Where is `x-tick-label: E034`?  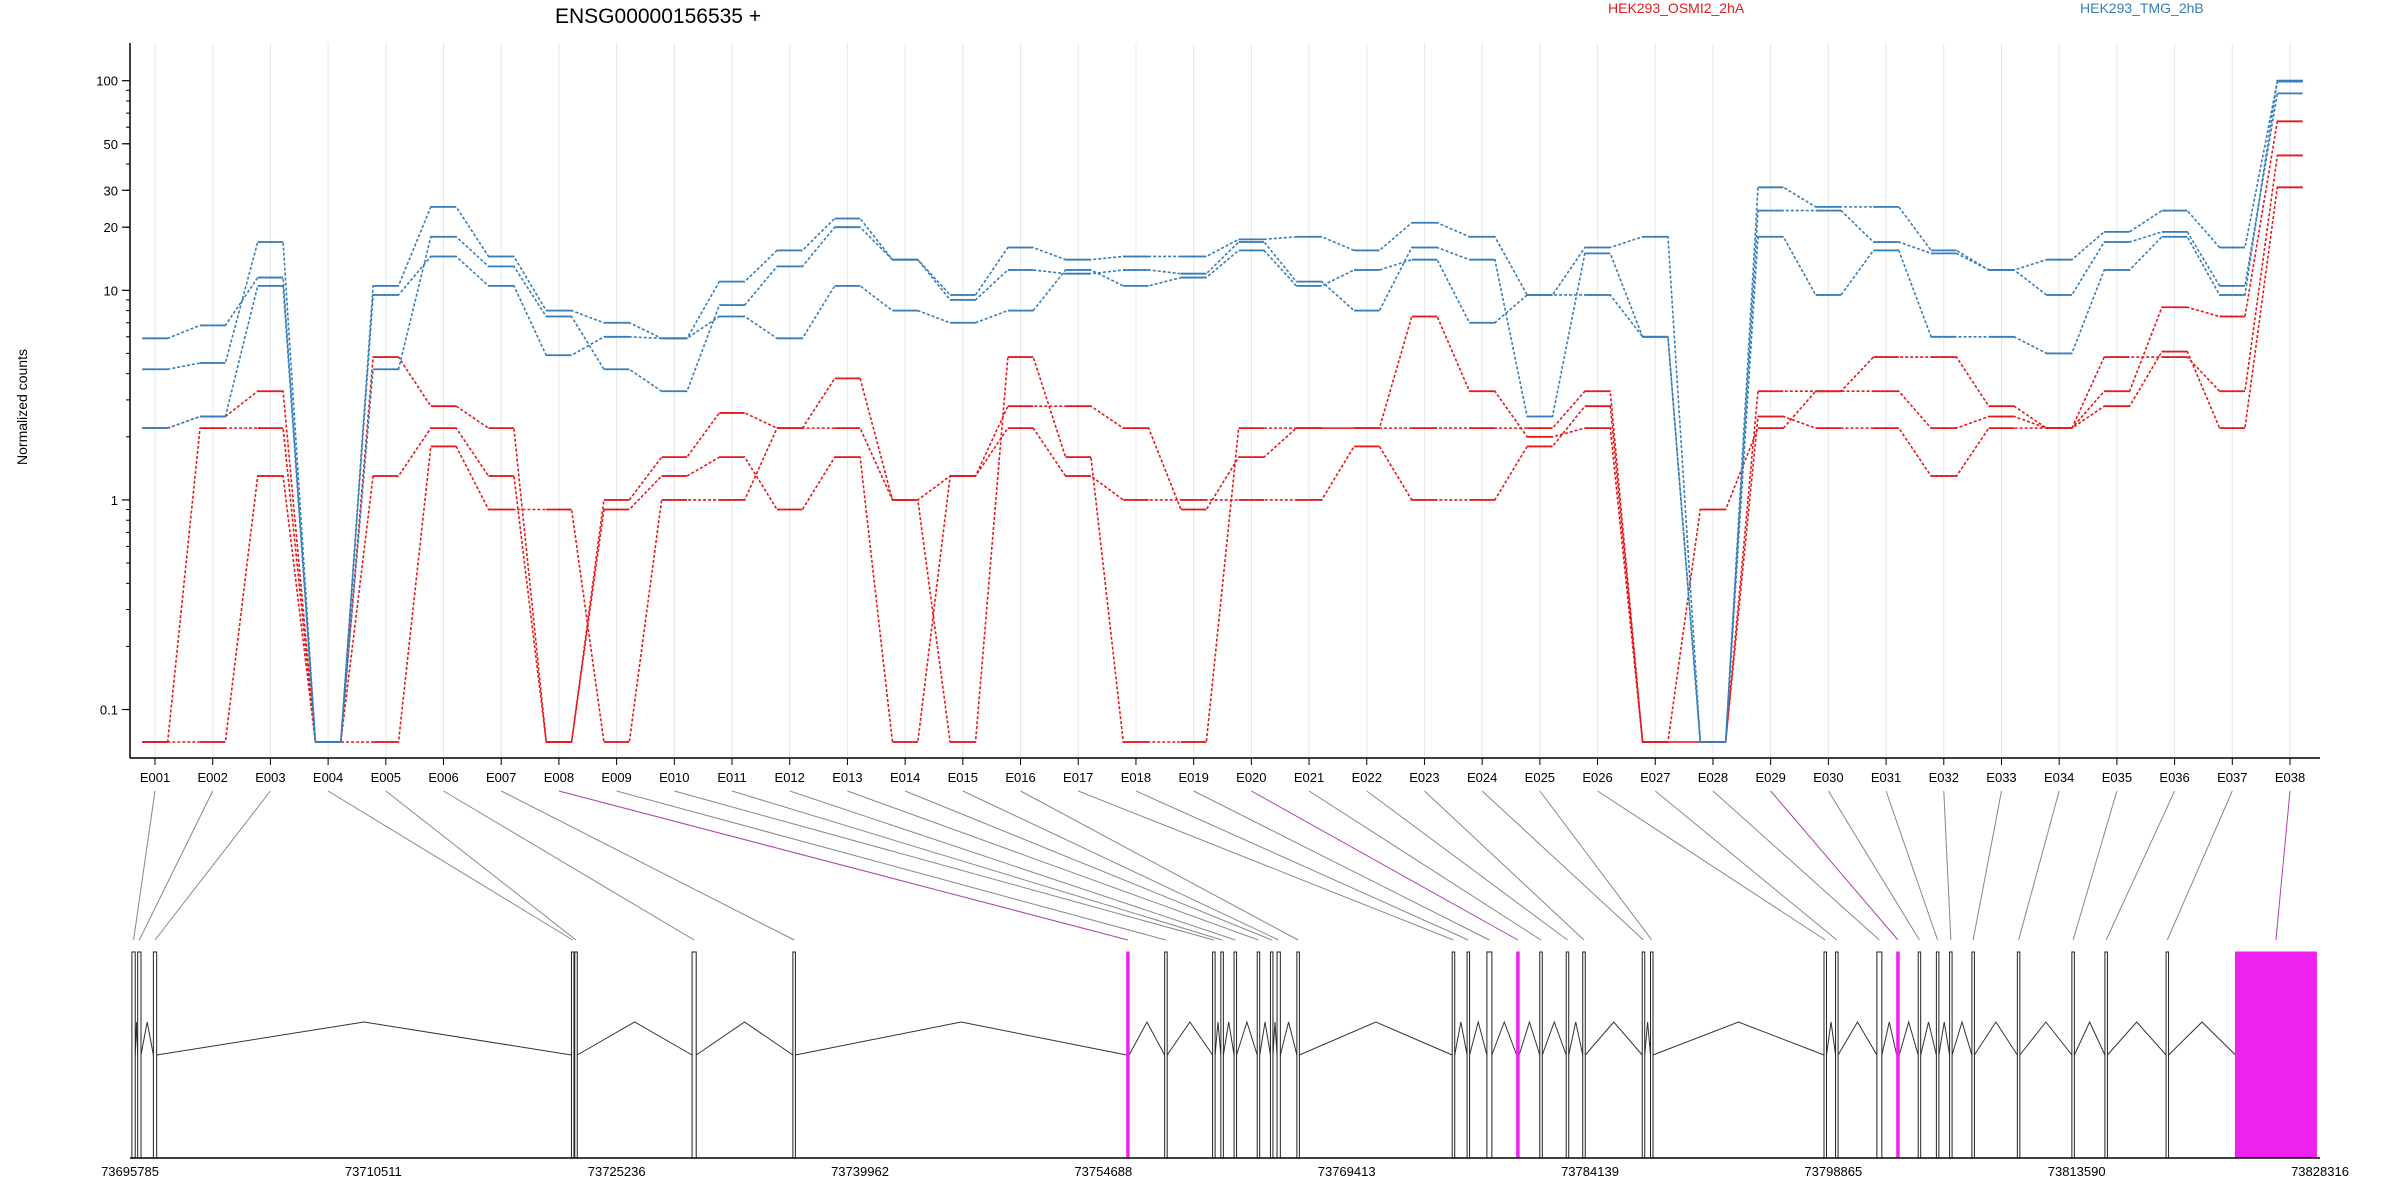
x-tick-label: E034 is located at coordinates (2059, 777).